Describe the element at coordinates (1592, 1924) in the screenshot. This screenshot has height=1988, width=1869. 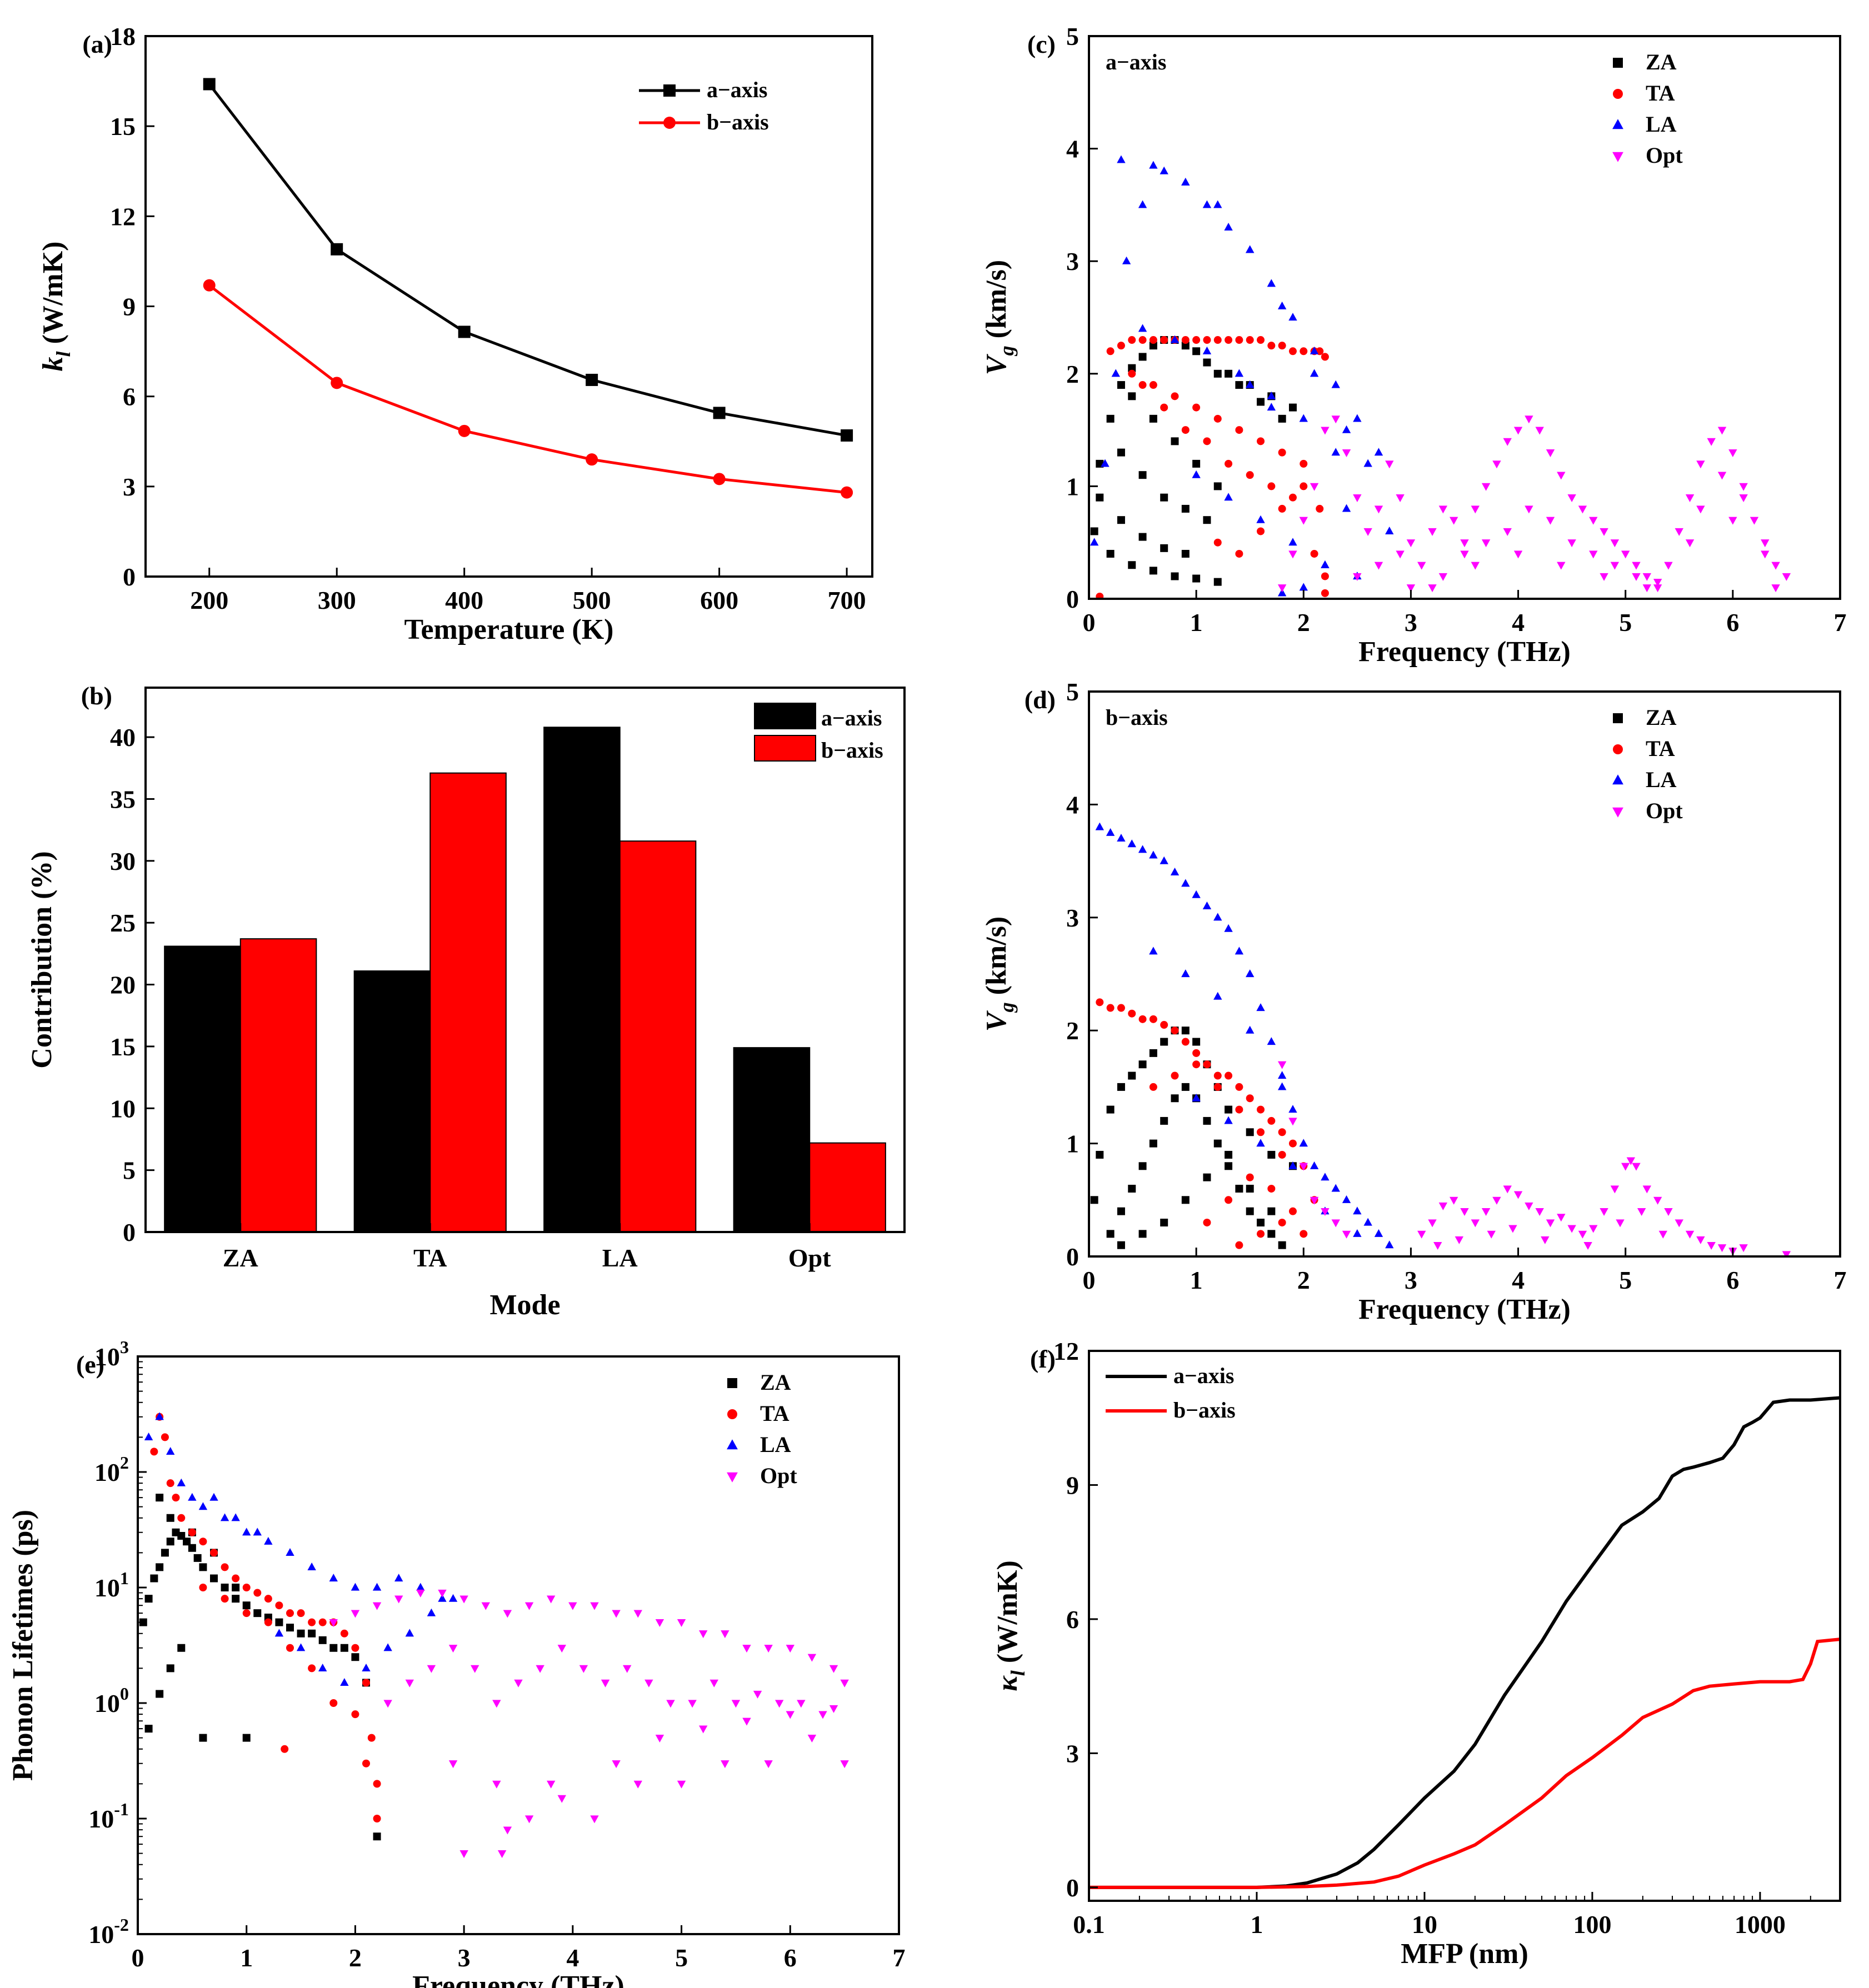
I see `x-tick-label: 100` at that location.